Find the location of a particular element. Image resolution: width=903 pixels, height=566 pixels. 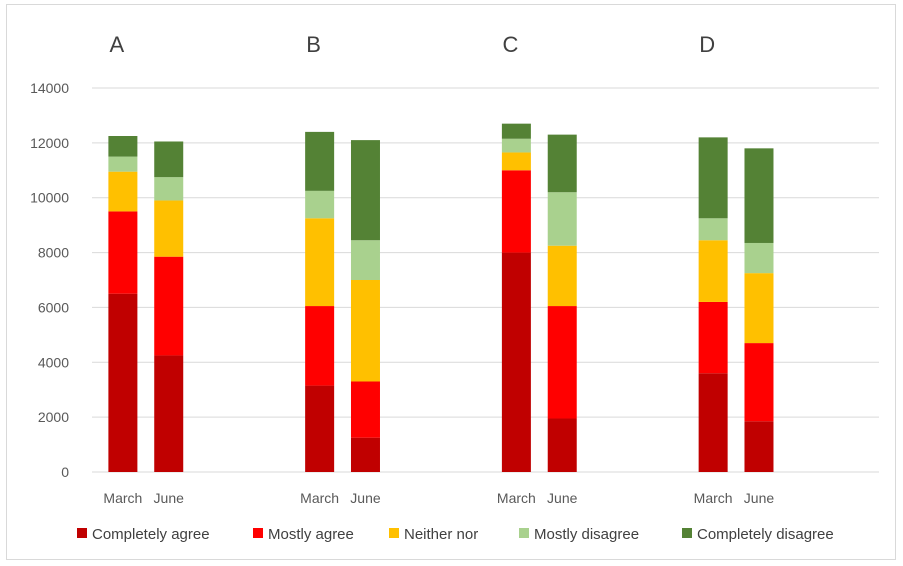

group-labels: A B C D is located at coordinates (413, 44).